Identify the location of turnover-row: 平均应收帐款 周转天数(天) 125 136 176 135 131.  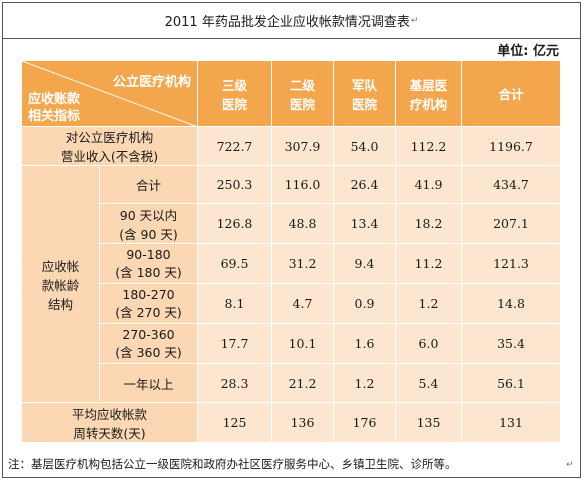
(291, 422).